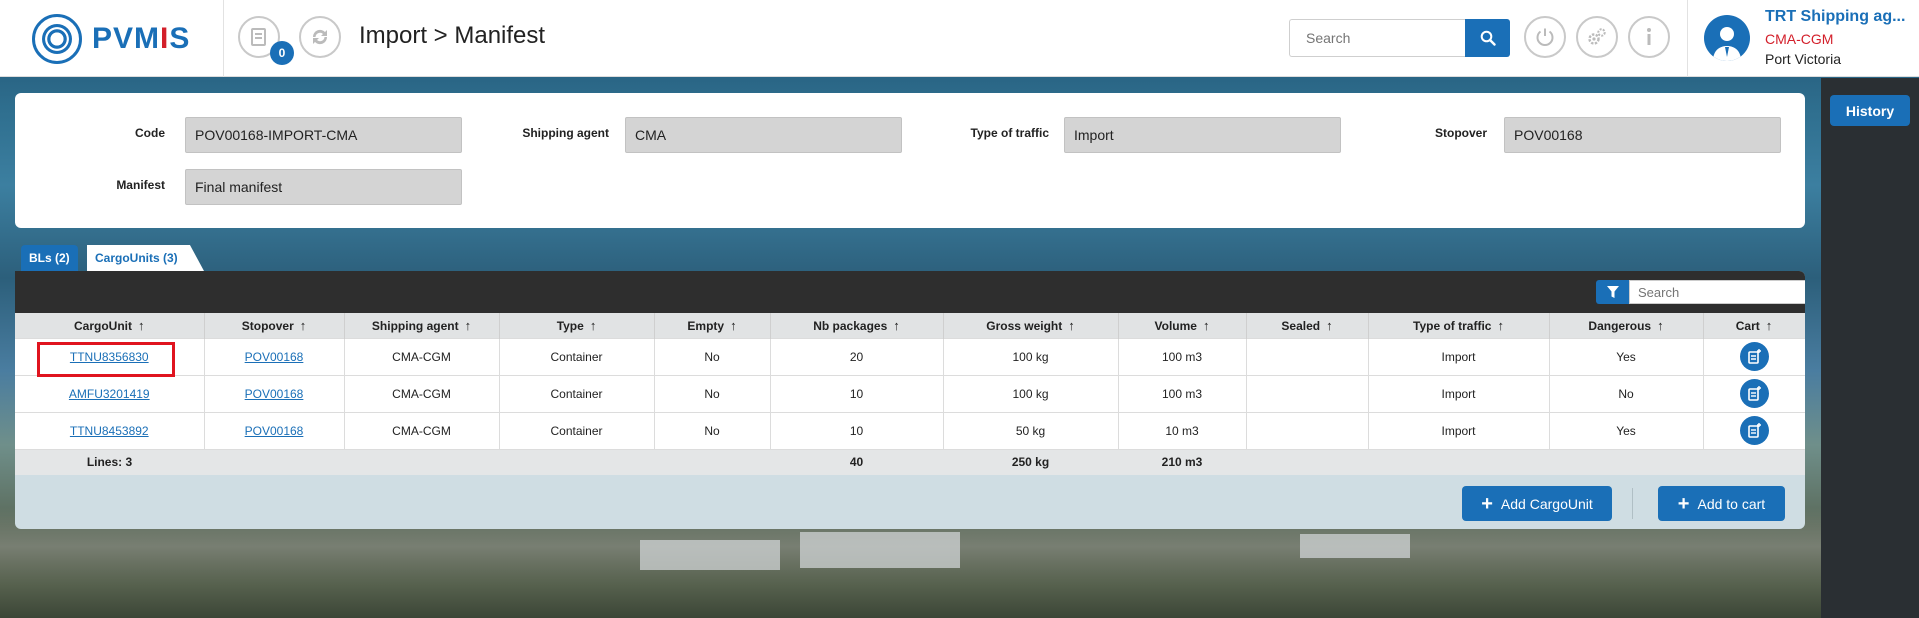 This screenshot has height=618, width=1919. What do you see at coordinates (1717, 292) in the screenshot?
I see `grid-search-input` at bounding box center [1717, 292].